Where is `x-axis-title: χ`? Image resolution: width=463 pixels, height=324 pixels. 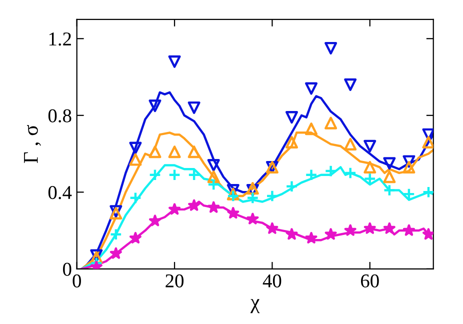 x-axis-title: χ is located at coordinates (255, 306).